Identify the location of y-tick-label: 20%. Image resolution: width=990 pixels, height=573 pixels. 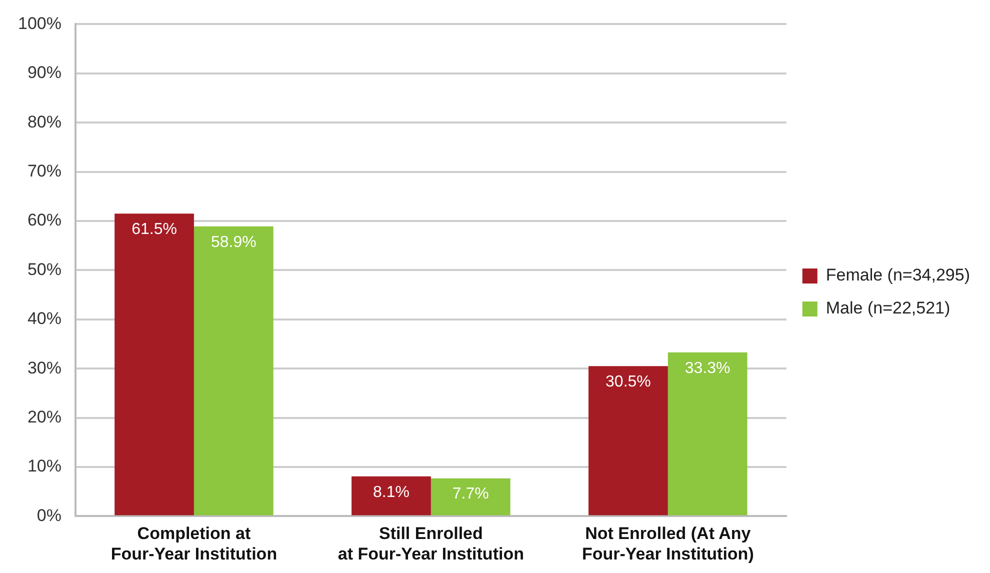
(44, 416).